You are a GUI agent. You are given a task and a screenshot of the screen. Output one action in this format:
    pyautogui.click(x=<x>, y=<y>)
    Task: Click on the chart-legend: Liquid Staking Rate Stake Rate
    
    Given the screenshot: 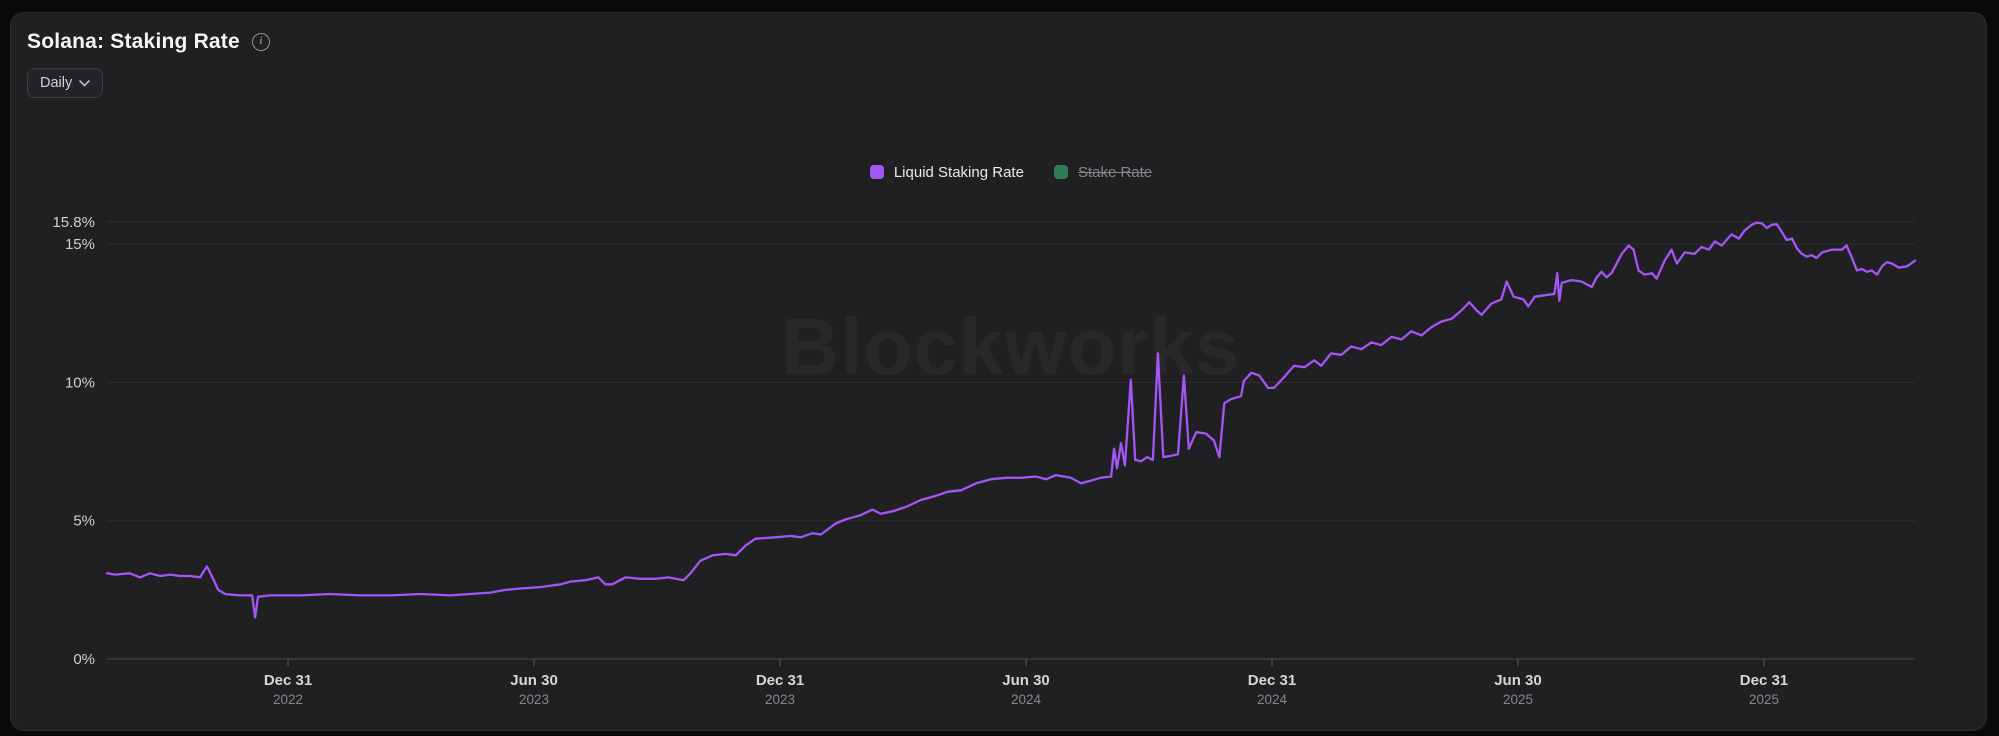 What is the action you would take?
    pyautogui.click(x=1011, y=172)
    